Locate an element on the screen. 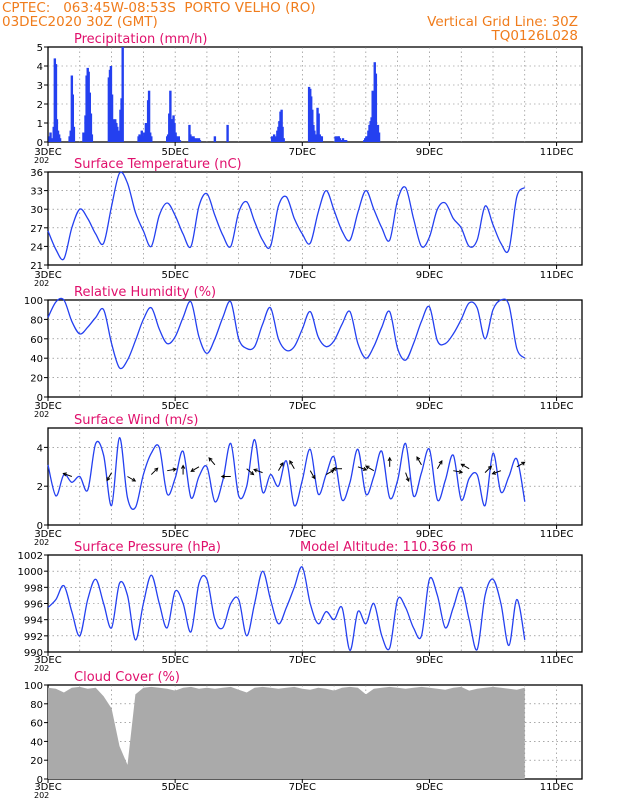  y-tick-label: 998 is located at coordinates (33, 588).